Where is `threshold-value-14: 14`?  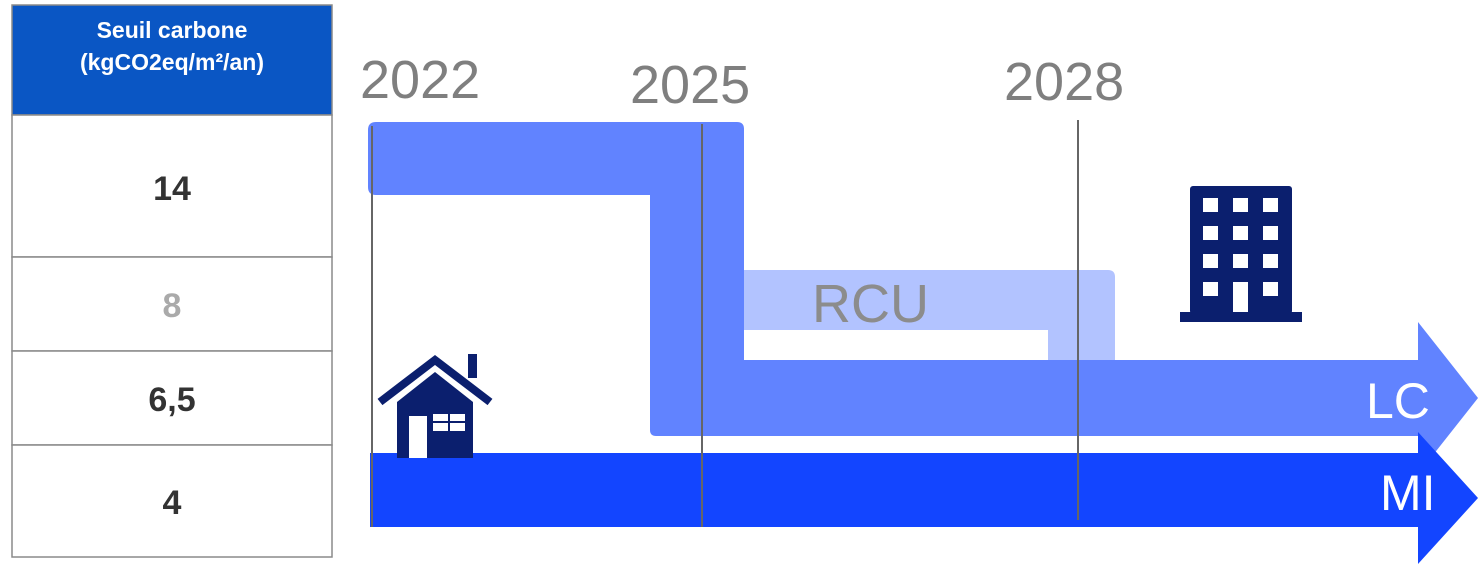 threshold-value-14: 14 is located at coordinates (172, 189).